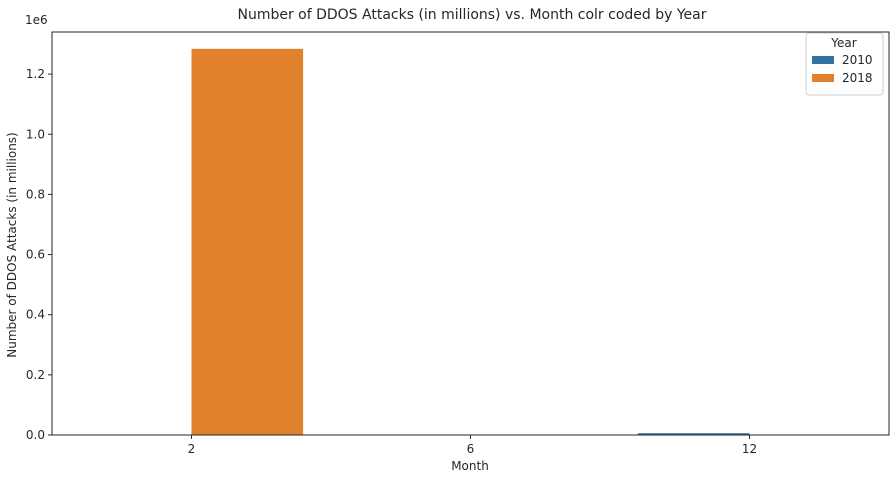  What do you see at coordinates (749, 449) in the screenshot?
I see `x-tick-label: 12` at bounding box center [749, 449].